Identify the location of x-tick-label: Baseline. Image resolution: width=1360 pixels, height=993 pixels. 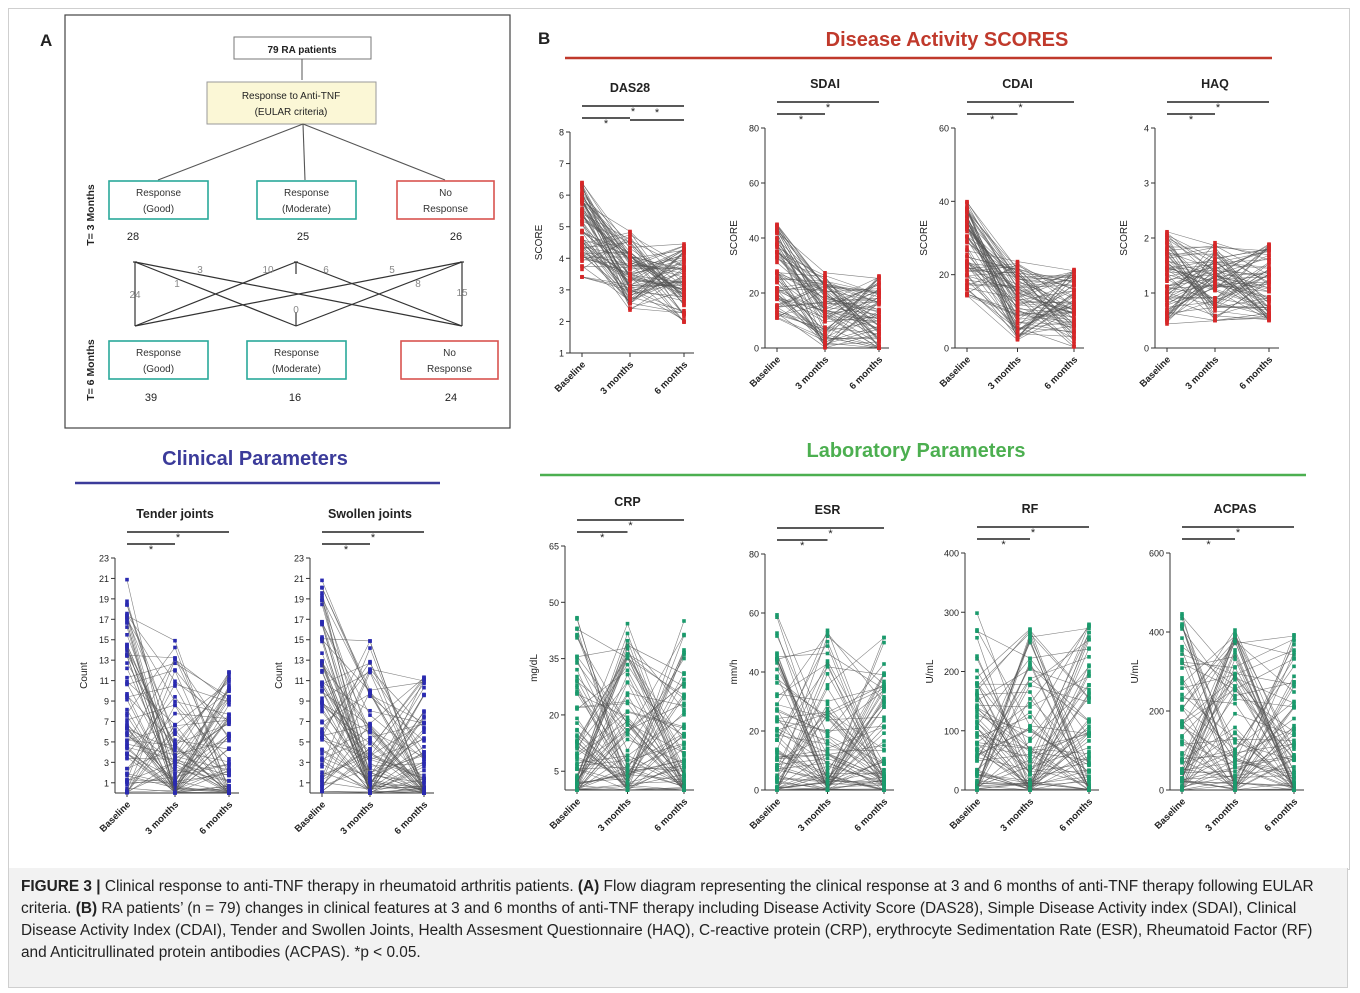
(765, 371).